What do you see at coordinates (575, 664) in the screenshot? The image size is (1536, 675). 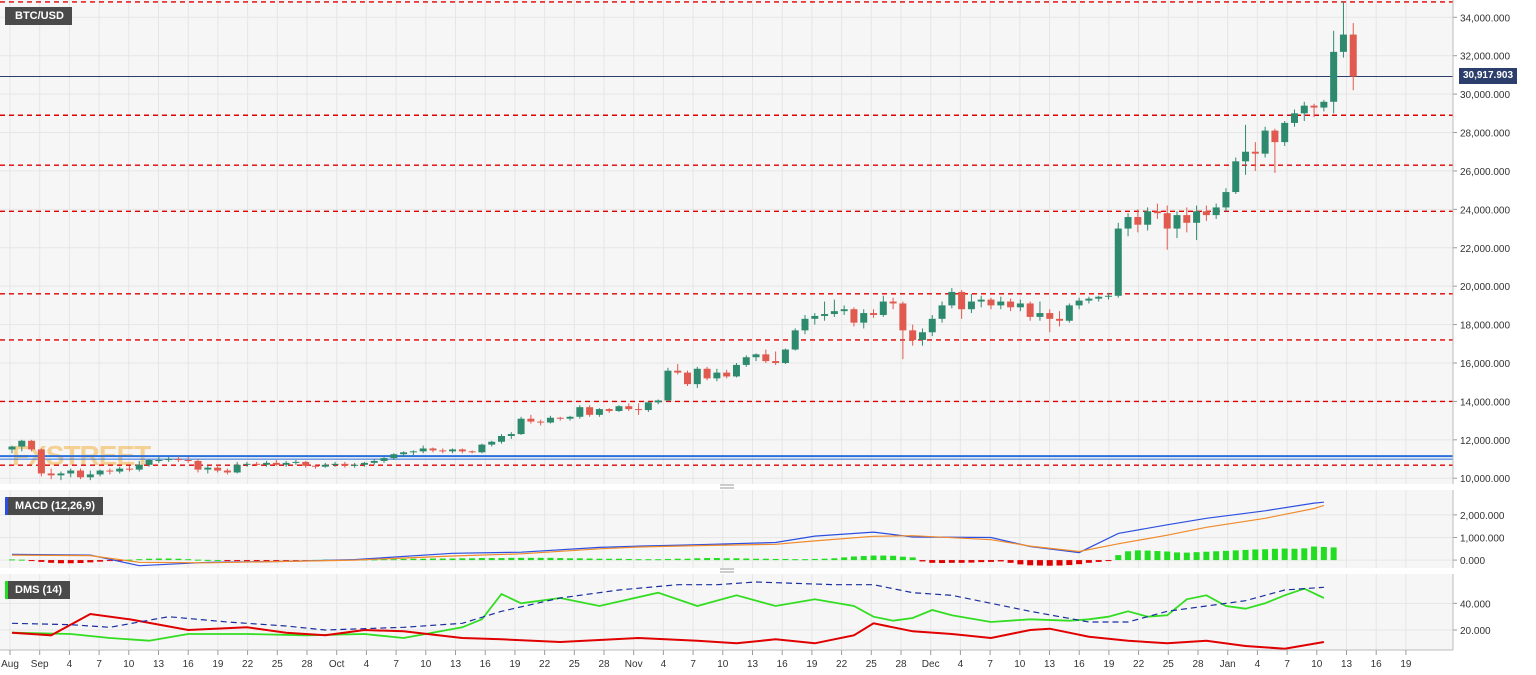 I see `x-tick-label: 25` at bounding box center [575, 664].